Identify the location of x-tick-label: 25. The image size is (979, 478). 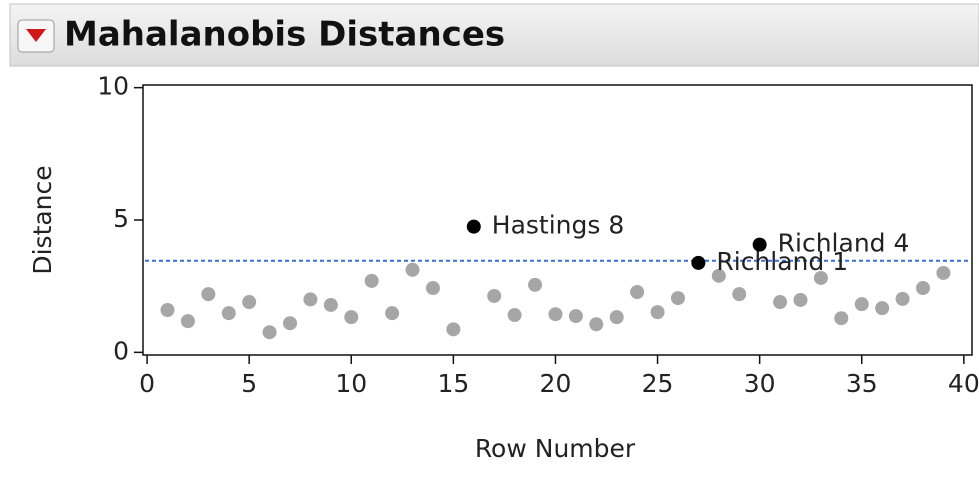
(658, 383).